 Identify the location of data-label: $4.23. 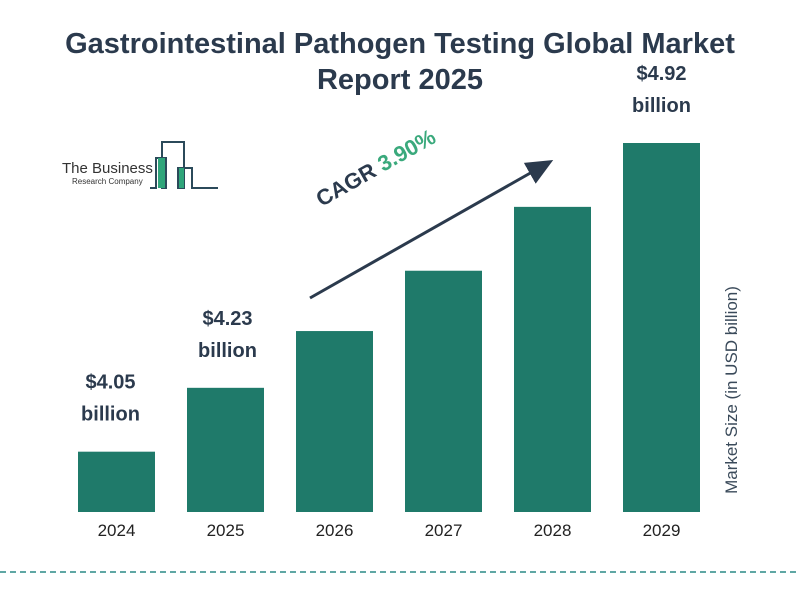
(227, 319).